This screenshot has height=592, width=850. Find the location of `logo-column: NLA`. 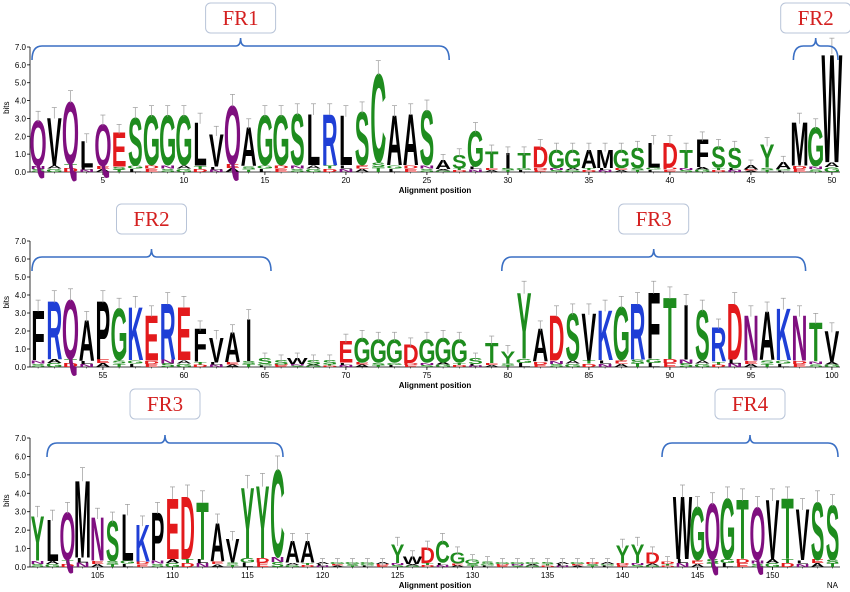

logo-column: NLA is located at coordinates (323, 562).